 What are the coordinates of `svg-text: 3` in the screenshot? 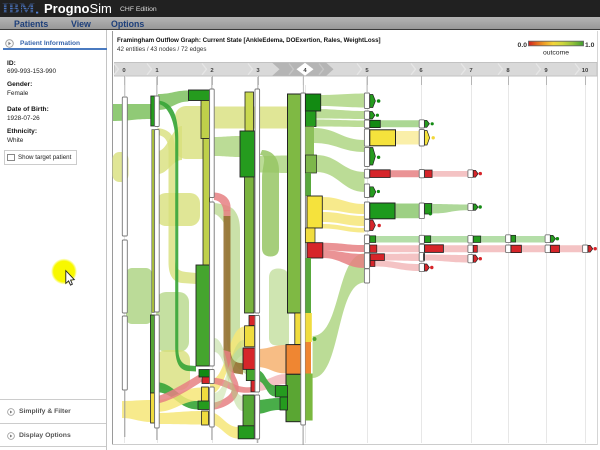 It's located at (258, 71).